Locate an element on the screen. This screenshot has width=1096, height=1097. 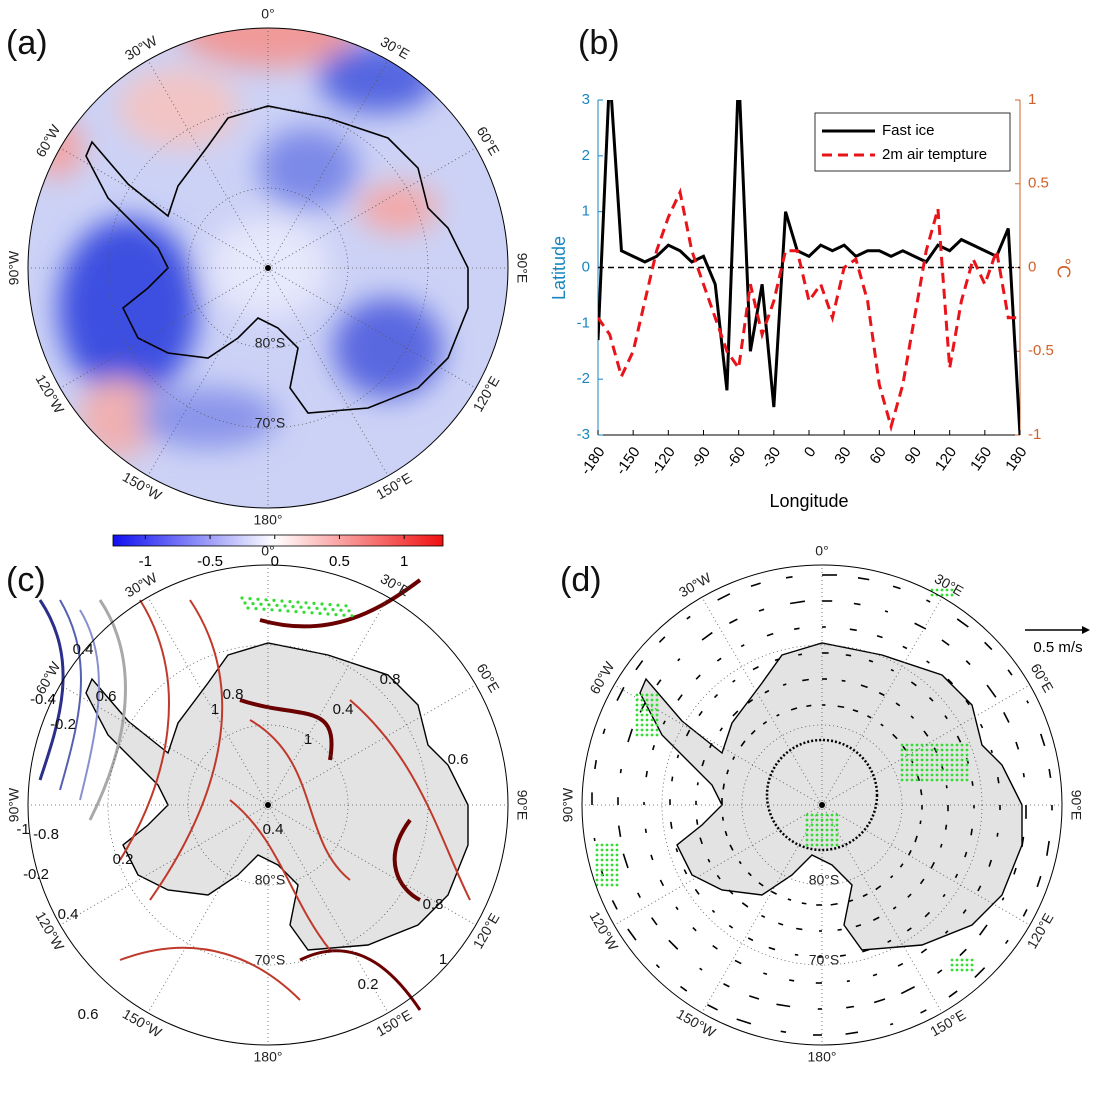
contour-label: 0.8 is located at coordinates (233, 694).